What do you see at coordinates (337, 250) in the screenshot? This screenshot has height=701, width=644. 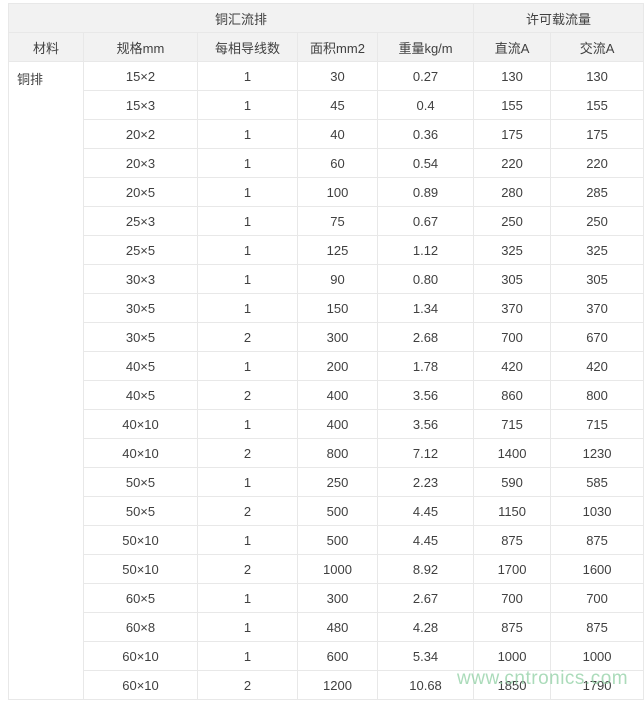 I see `table-cell: 125` at bounding box center [337, 250].